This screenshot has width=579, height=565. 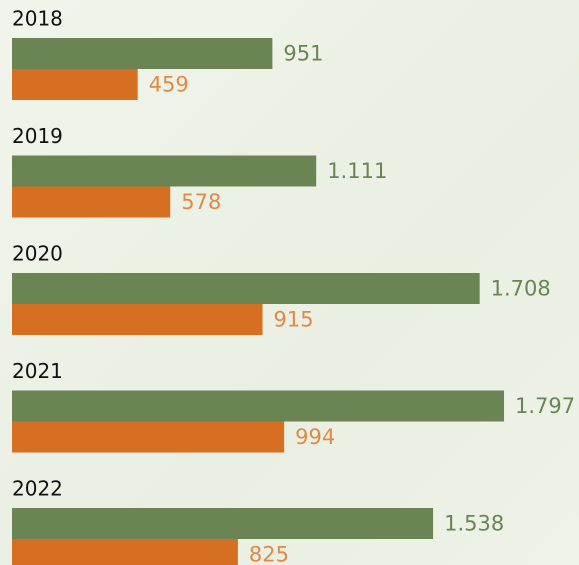 I want to click on value-label: 1.538, so click(x=474, y=524).